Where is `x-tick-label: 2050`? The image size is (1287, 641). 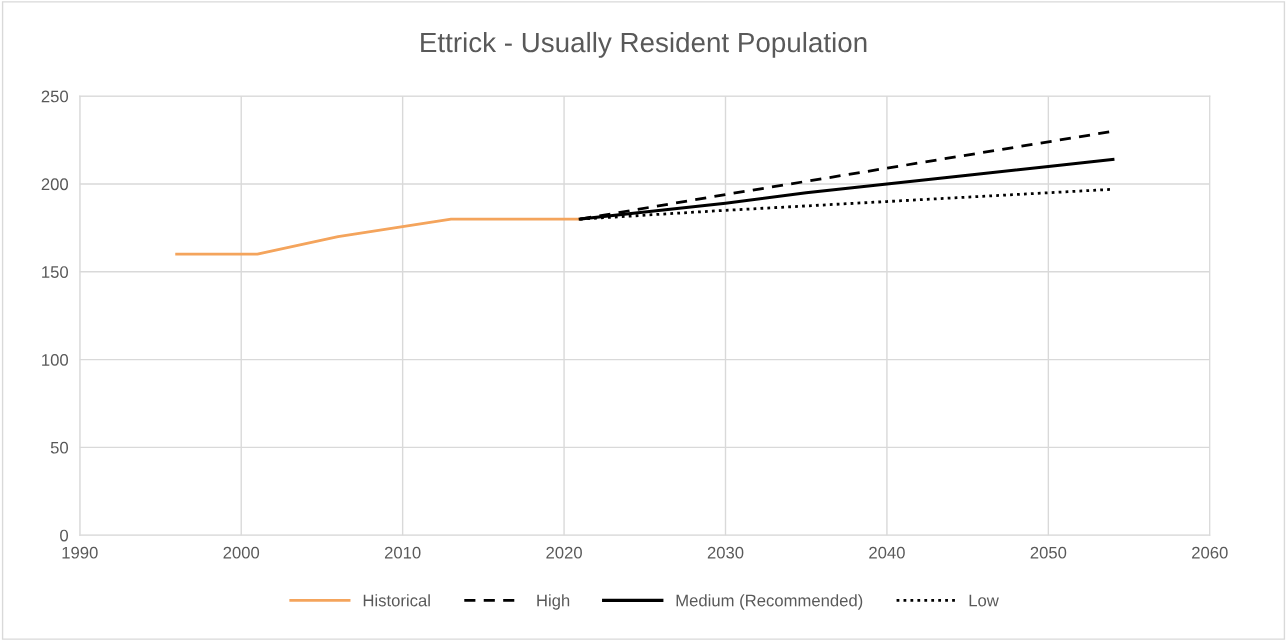 x-tick-label: 2050 is located at coordinates (1048, 552).